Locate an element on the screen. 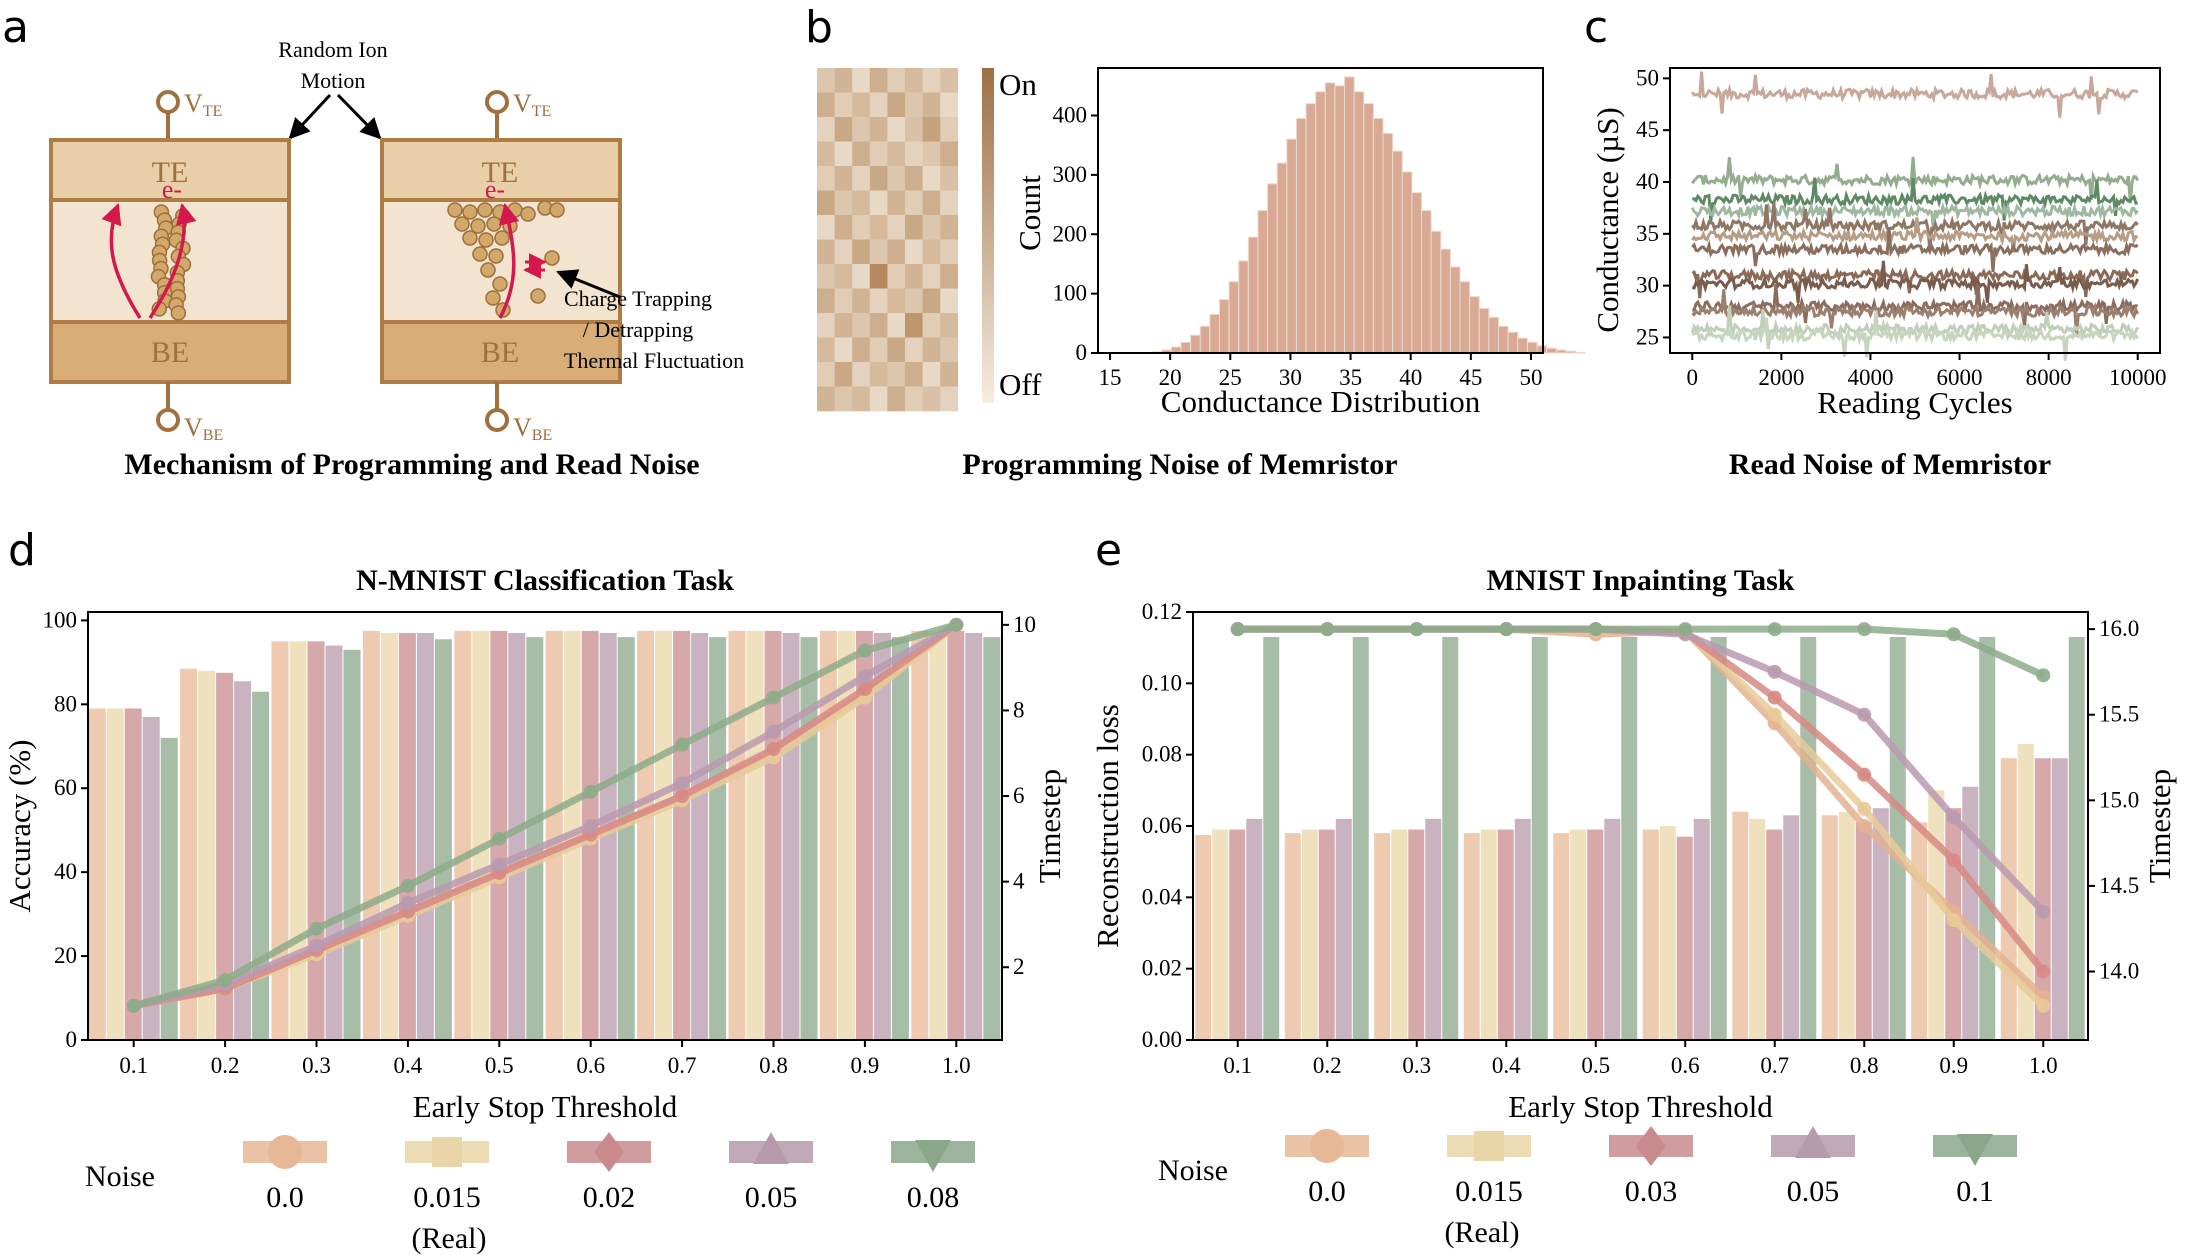 The height and width of the screenshot is (1258, 2193). x-tick-label: 0.6 is located at coordinates (590, 1065).